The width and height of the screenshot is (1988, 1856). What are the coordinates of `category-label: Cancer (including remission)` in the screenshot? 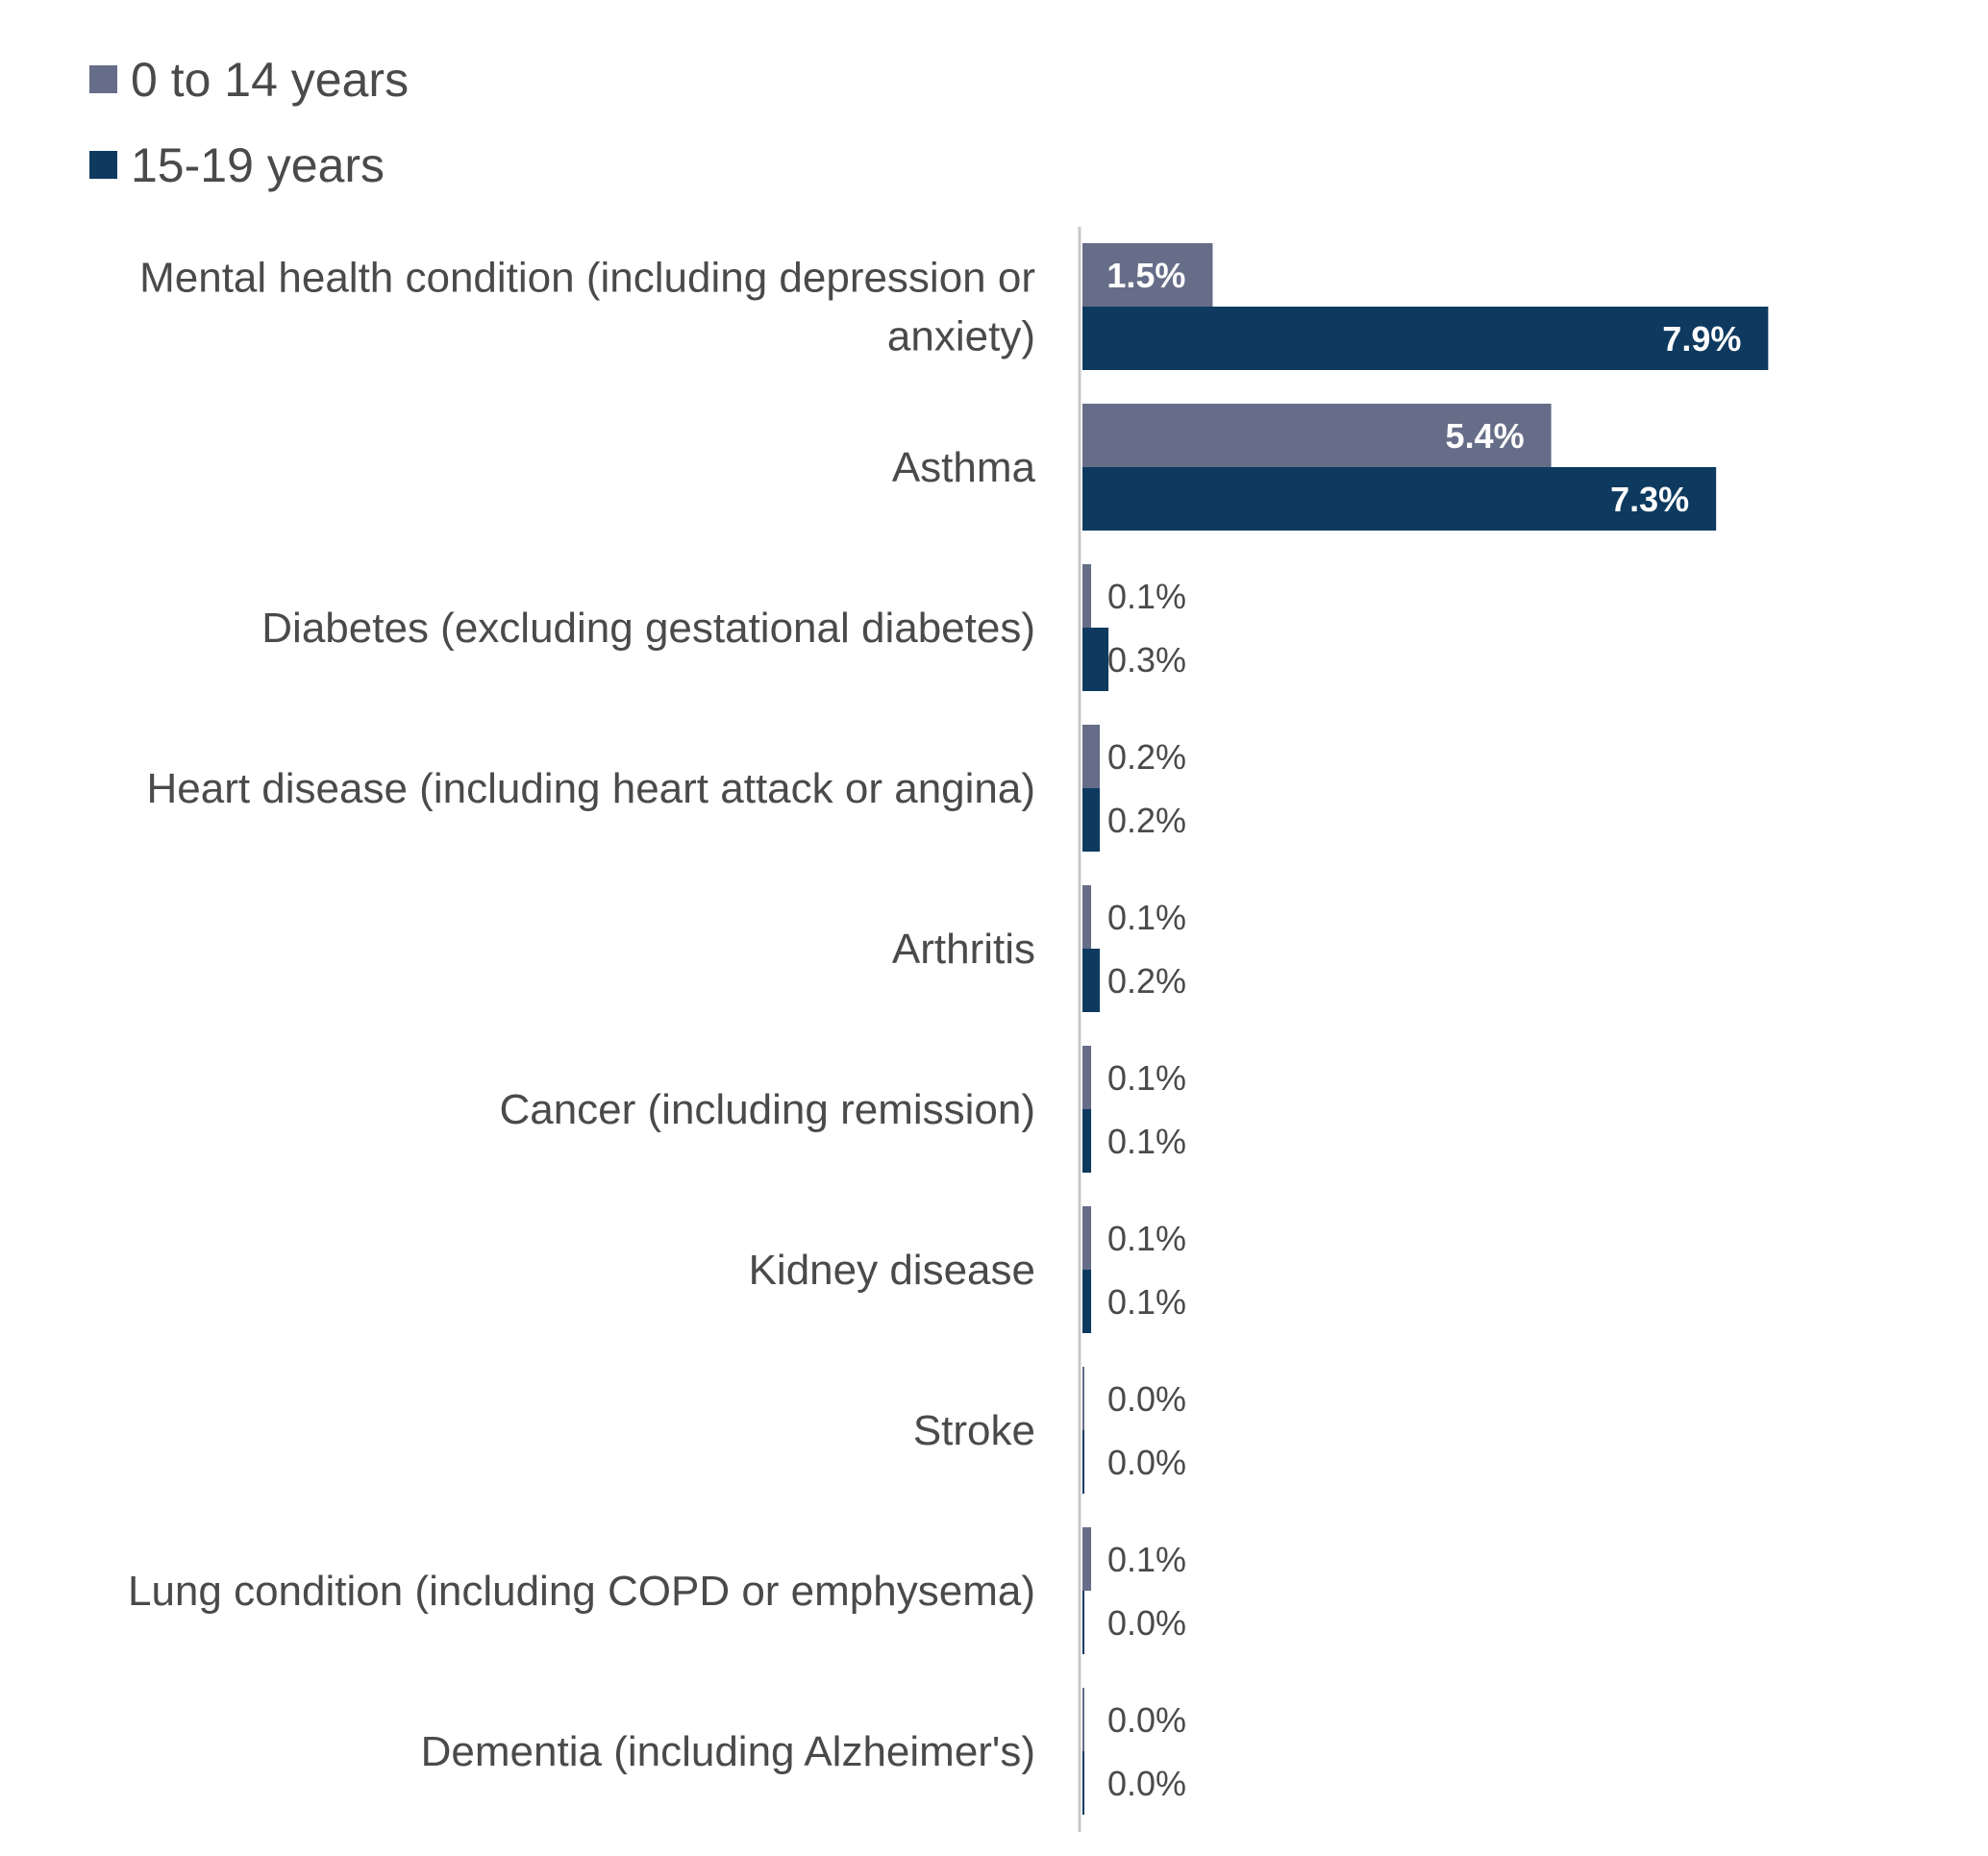 It's located at (767, 1110).